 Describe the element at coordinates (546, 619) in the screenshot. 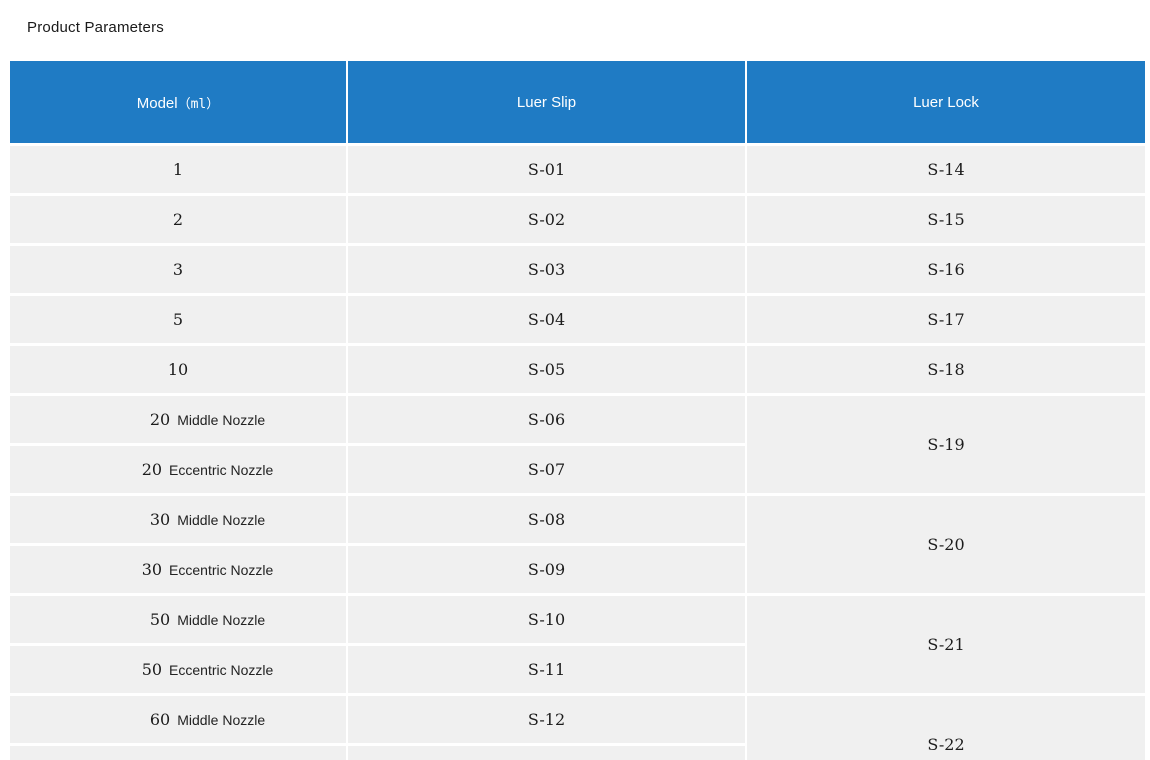

I see `luer-slip-cell: S-10` at that location.